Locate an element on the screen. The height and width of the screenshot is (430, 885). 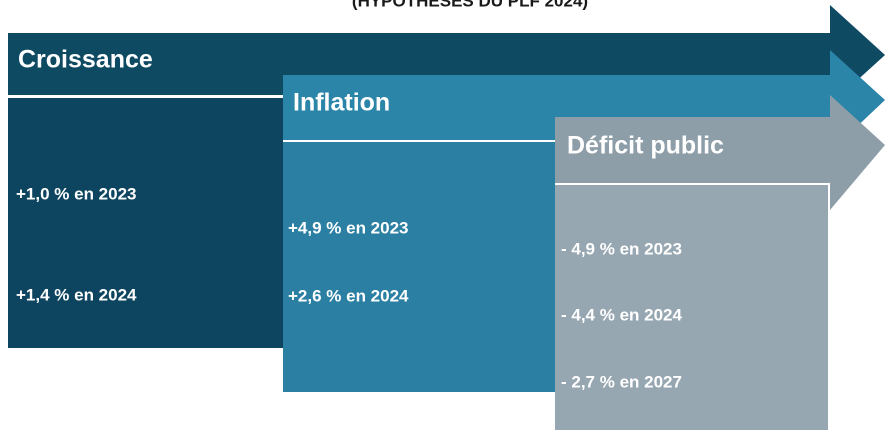
title: (HYPOTHÈSES DU PLF 2024) is located at coordinates (470, 5).